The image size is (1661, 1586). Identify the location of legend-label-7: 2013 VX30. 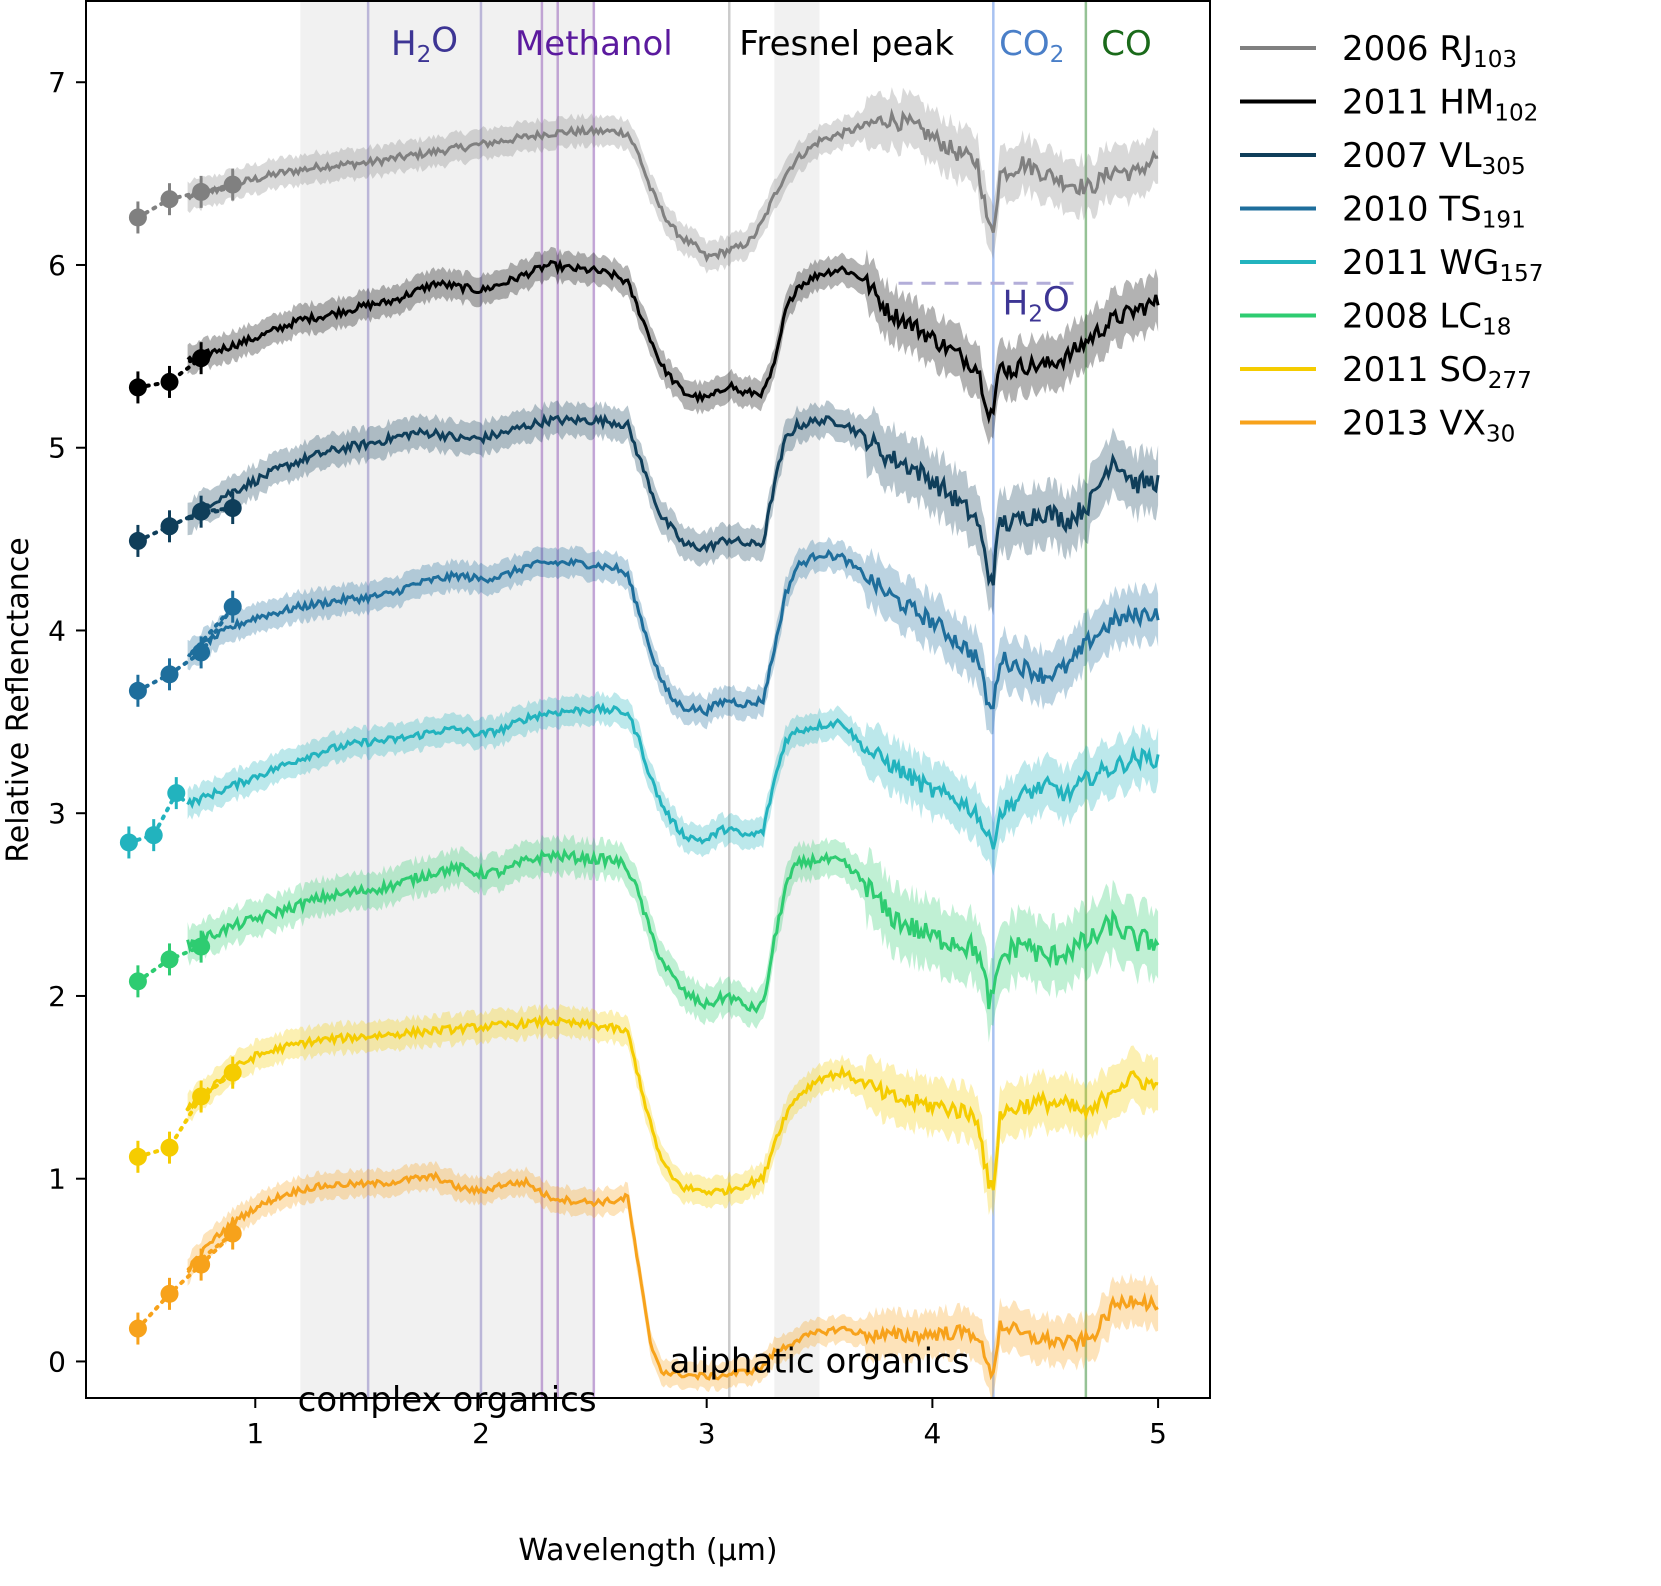
(1428, 426).